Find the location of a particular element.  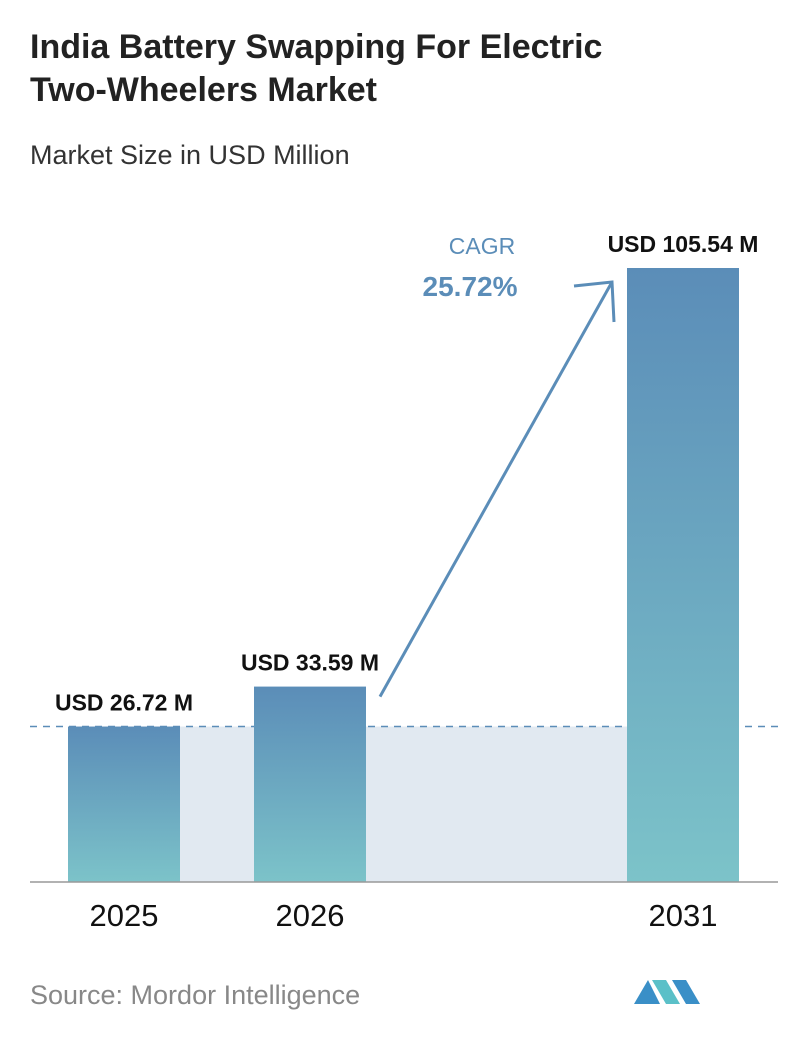

logo is located at coordinates (667, 992).